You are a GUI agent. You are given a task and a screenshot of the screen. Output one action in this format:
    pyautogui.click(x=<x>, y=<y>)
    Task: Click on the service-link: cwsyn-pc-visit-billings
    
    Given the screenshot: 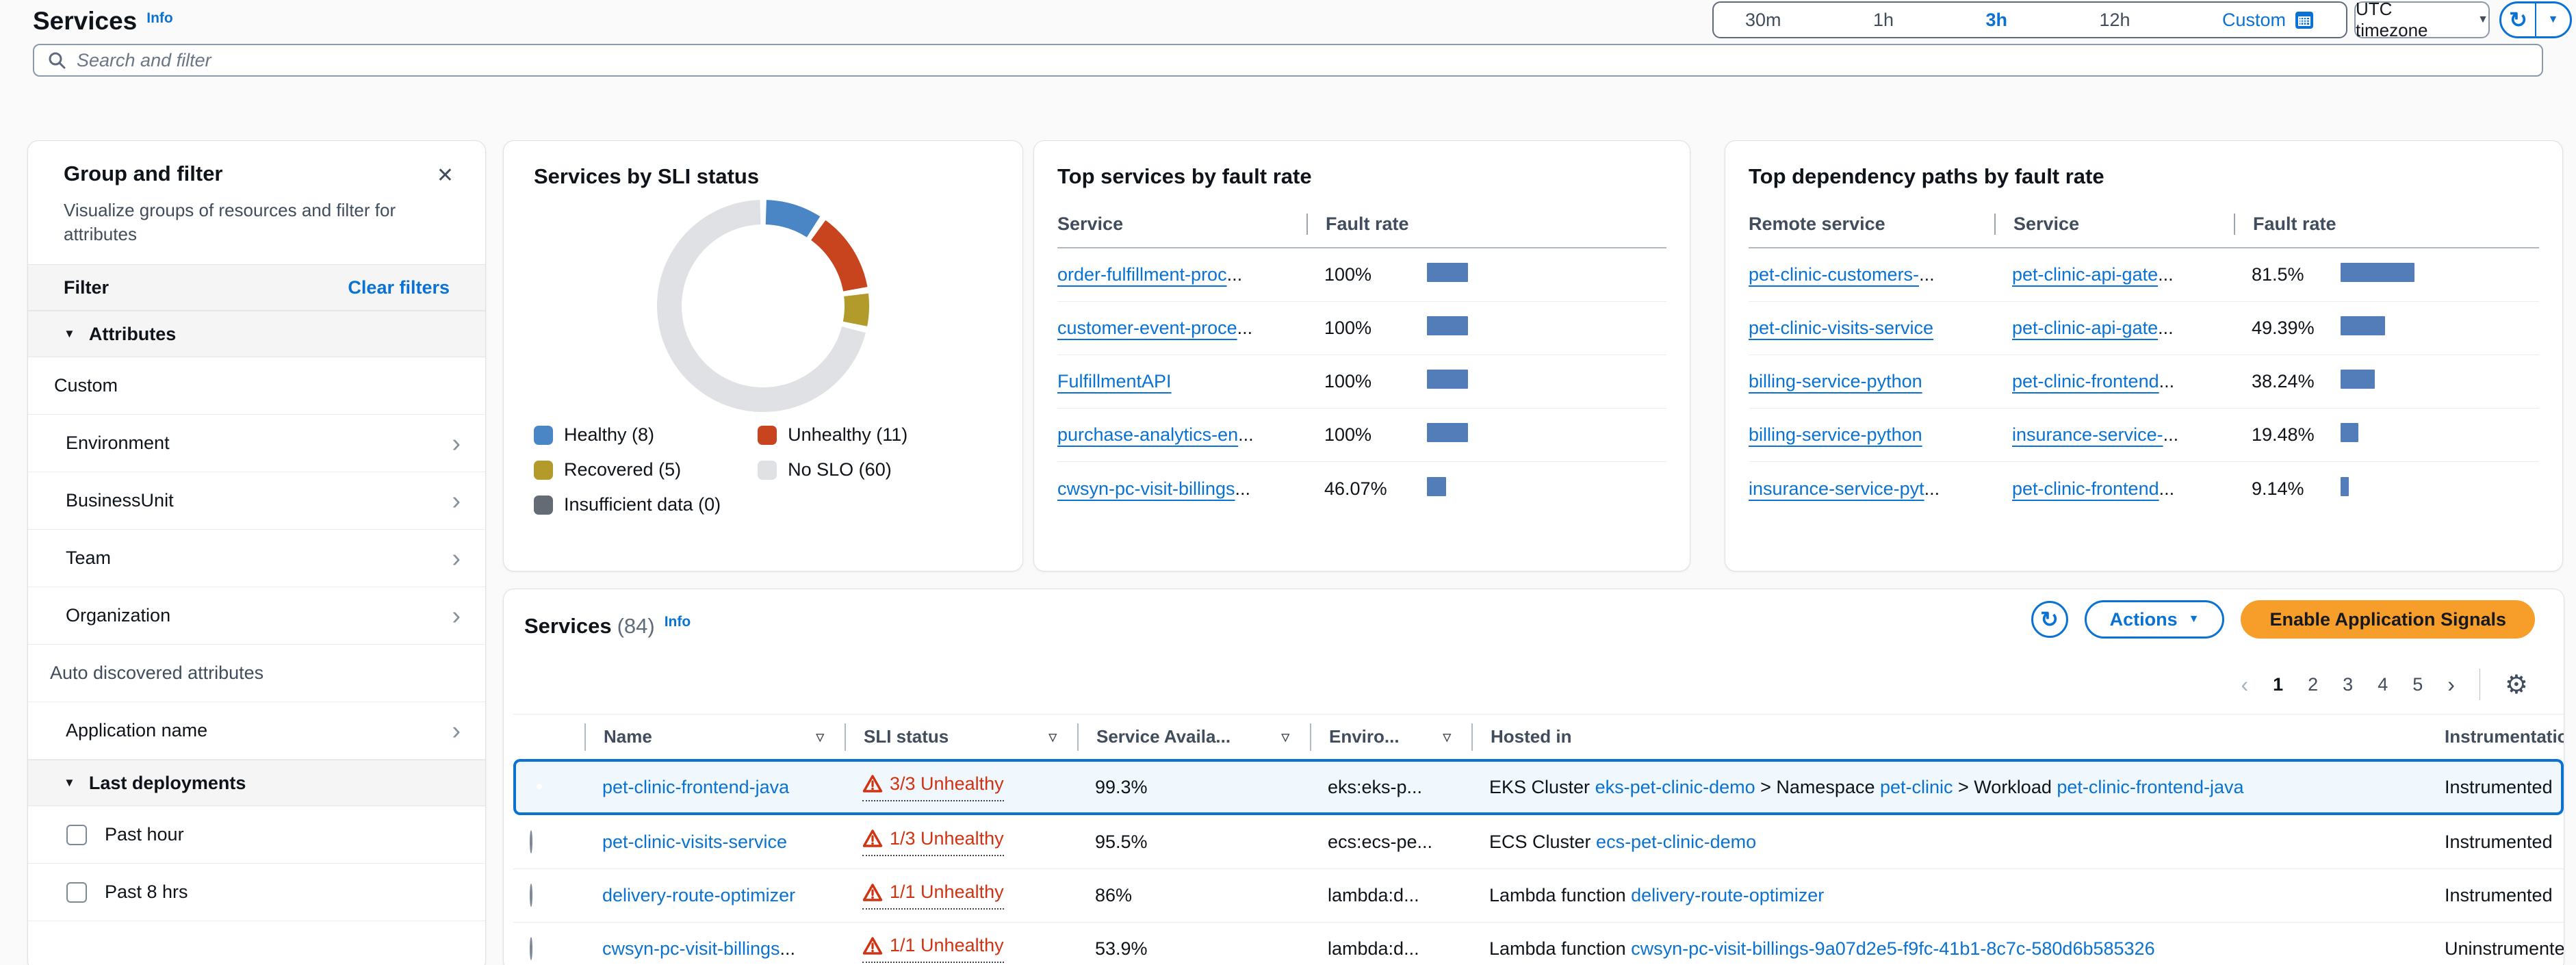 What is the action you would take?
    pyautogui.click(x=1146, y=489)
    